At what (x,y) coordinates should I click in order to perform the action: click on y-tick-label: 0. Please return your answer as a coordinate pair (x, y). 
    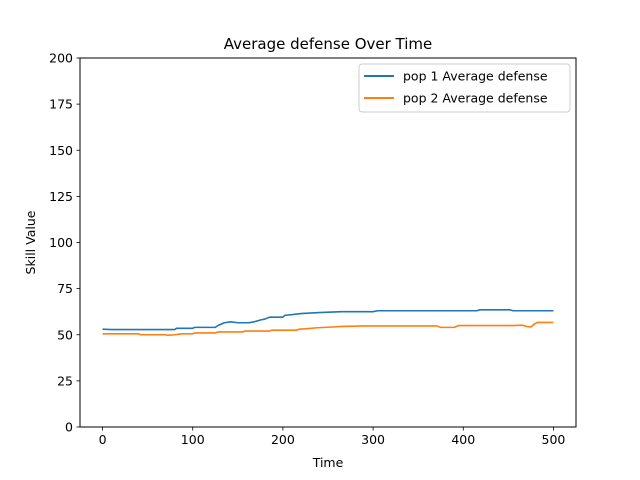
    Looking at the image, I should click on (69, 427).